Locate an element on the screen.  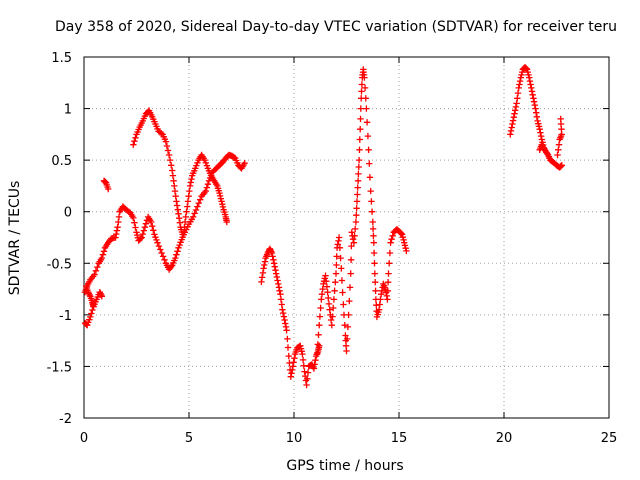
x-tick-label: 15 is located at coordinates (399, 438).